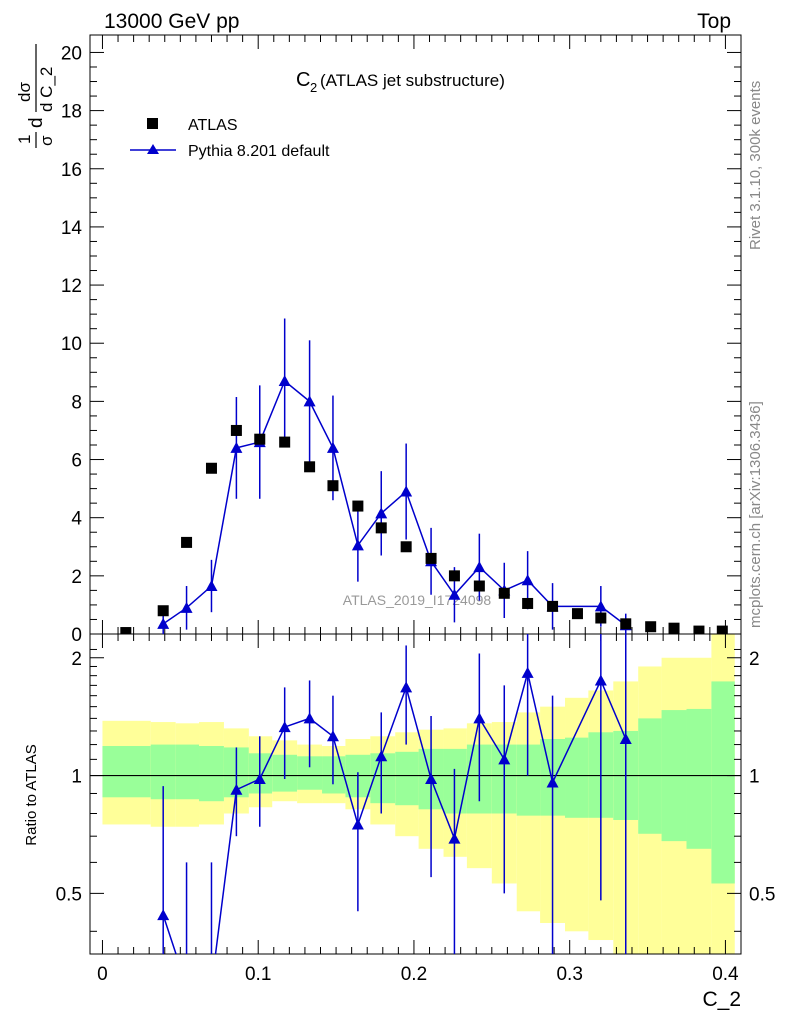 The image size is (786, 1024). Describe the element at coordinates (755, 514) in the screenshot. I see `mcplots-label: mcplots.cern.ch [arXiv:1306.3436]` at that location.